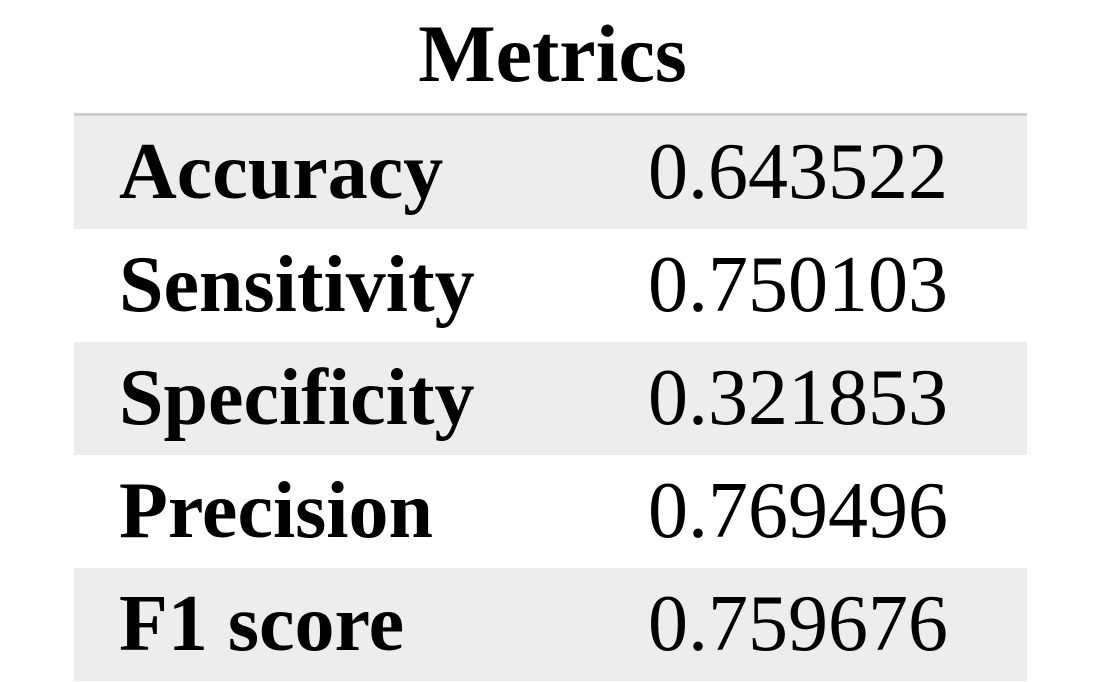  Describe the element at coordinates (550, 511) in the screenshot. I see `table-row-precision: Precision 0.769496` at that location.